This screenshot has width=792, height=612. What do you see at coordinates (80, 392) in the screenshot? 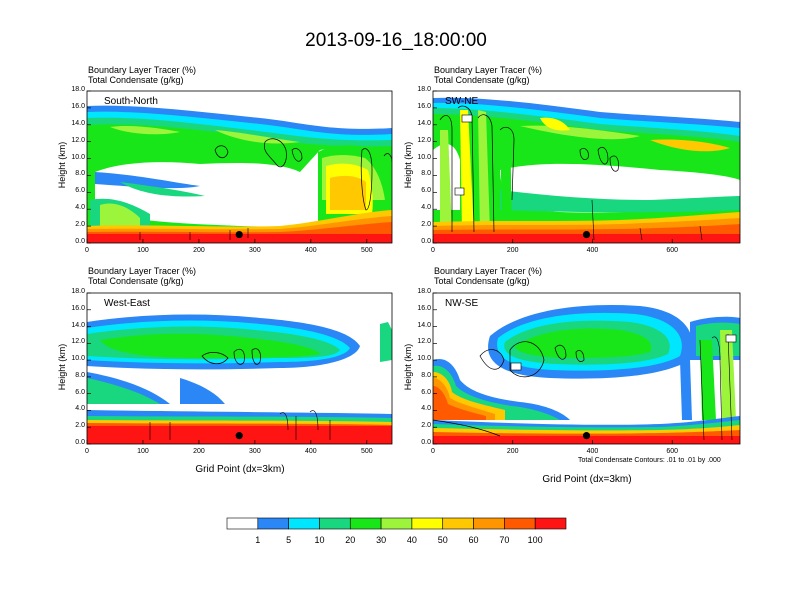
I see `panel-3-ytick-label: 6.0` at bounding box center [80, 392].